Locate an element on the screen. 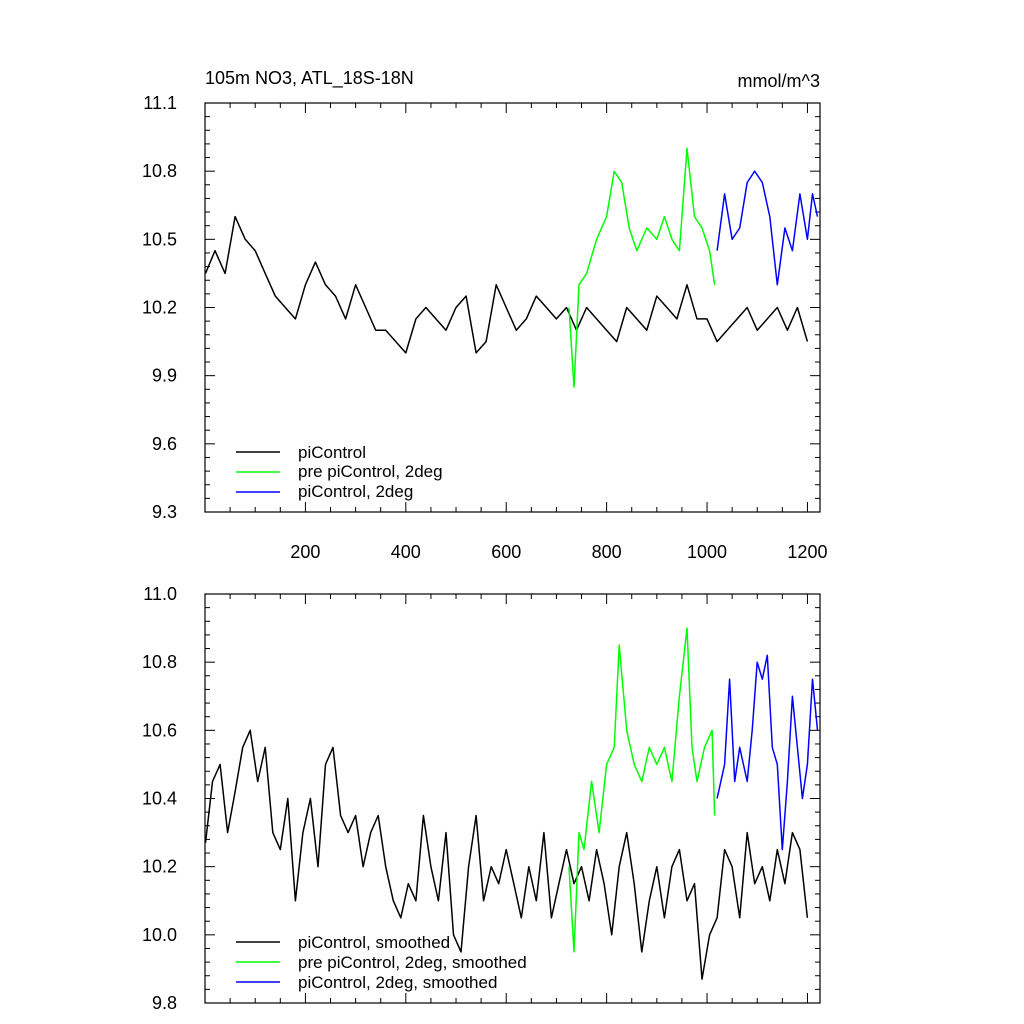 This screenshot has height=1024, width=1024. legend-label-piControl-2deg: piControl, 2deg is located at coordinates (355, 491).